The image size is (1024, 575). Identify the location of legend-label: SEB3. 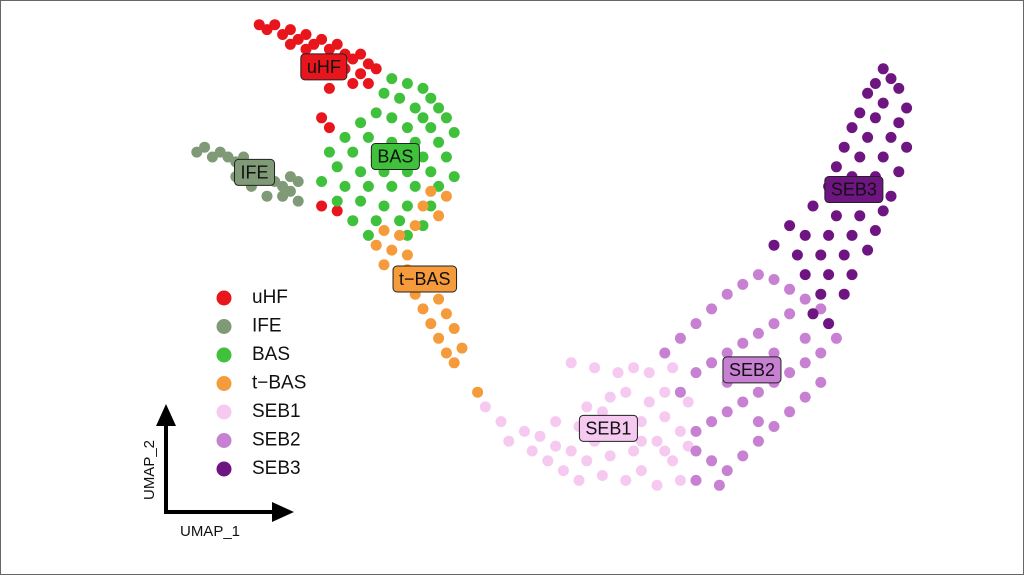
(276, 468).